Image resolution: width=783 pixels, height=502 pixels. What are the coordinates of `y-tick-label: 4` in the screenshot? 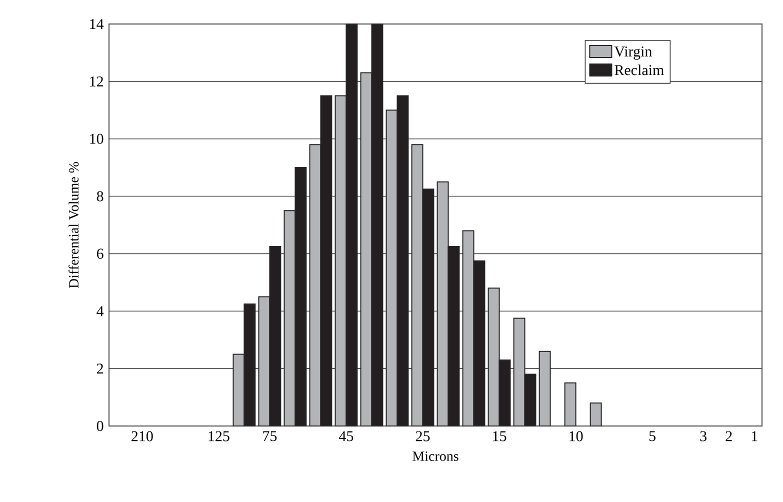 It's located at (100, 311).